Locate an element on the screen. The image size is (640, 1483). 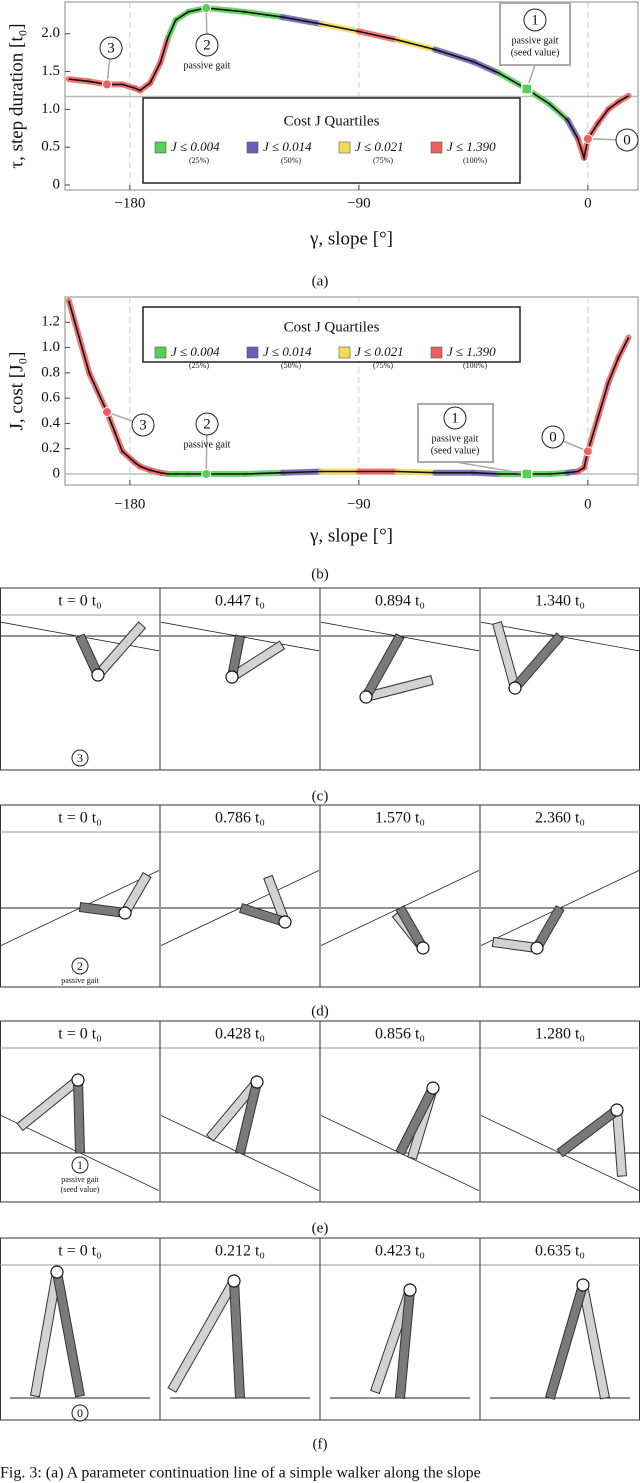
time-label: 0.856 t₀ is located at coordinates (400, 1034).